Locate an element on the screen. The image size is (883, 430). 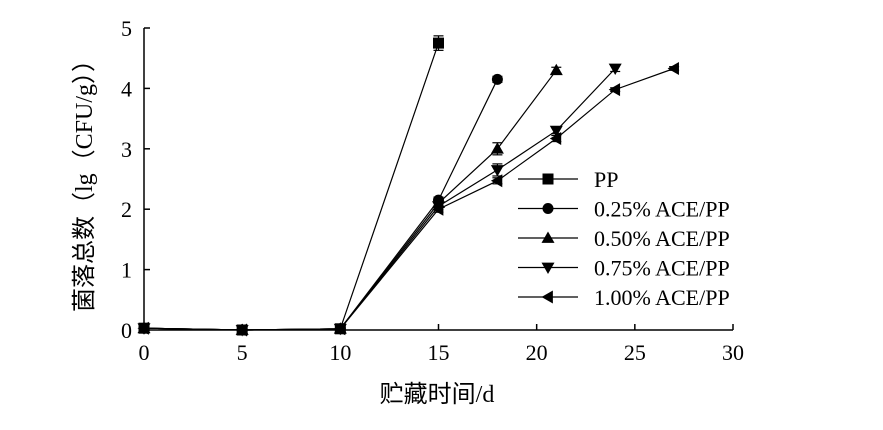
legend-item-1: PP is located at coordinates (568, 179).